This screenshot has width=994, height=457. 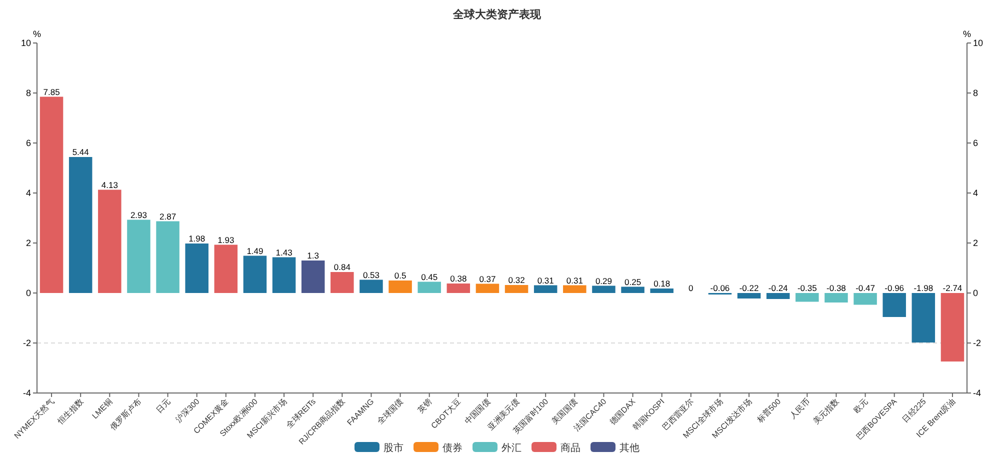 I want to click on y-tick-label: 4, so click(x=28, y=193).